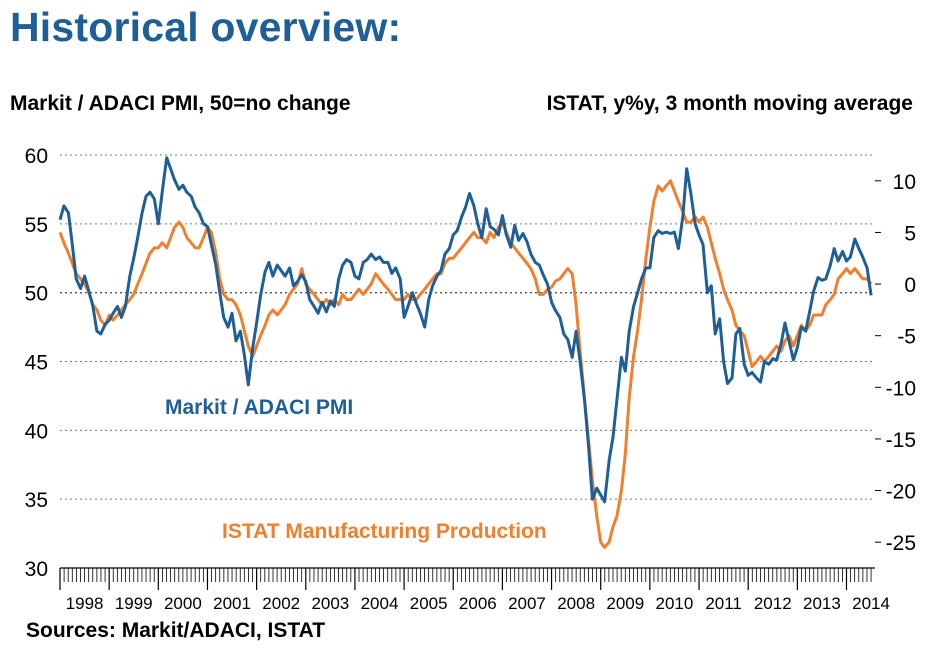  I want to click on right-tick-label: -20, so click(901, 492).